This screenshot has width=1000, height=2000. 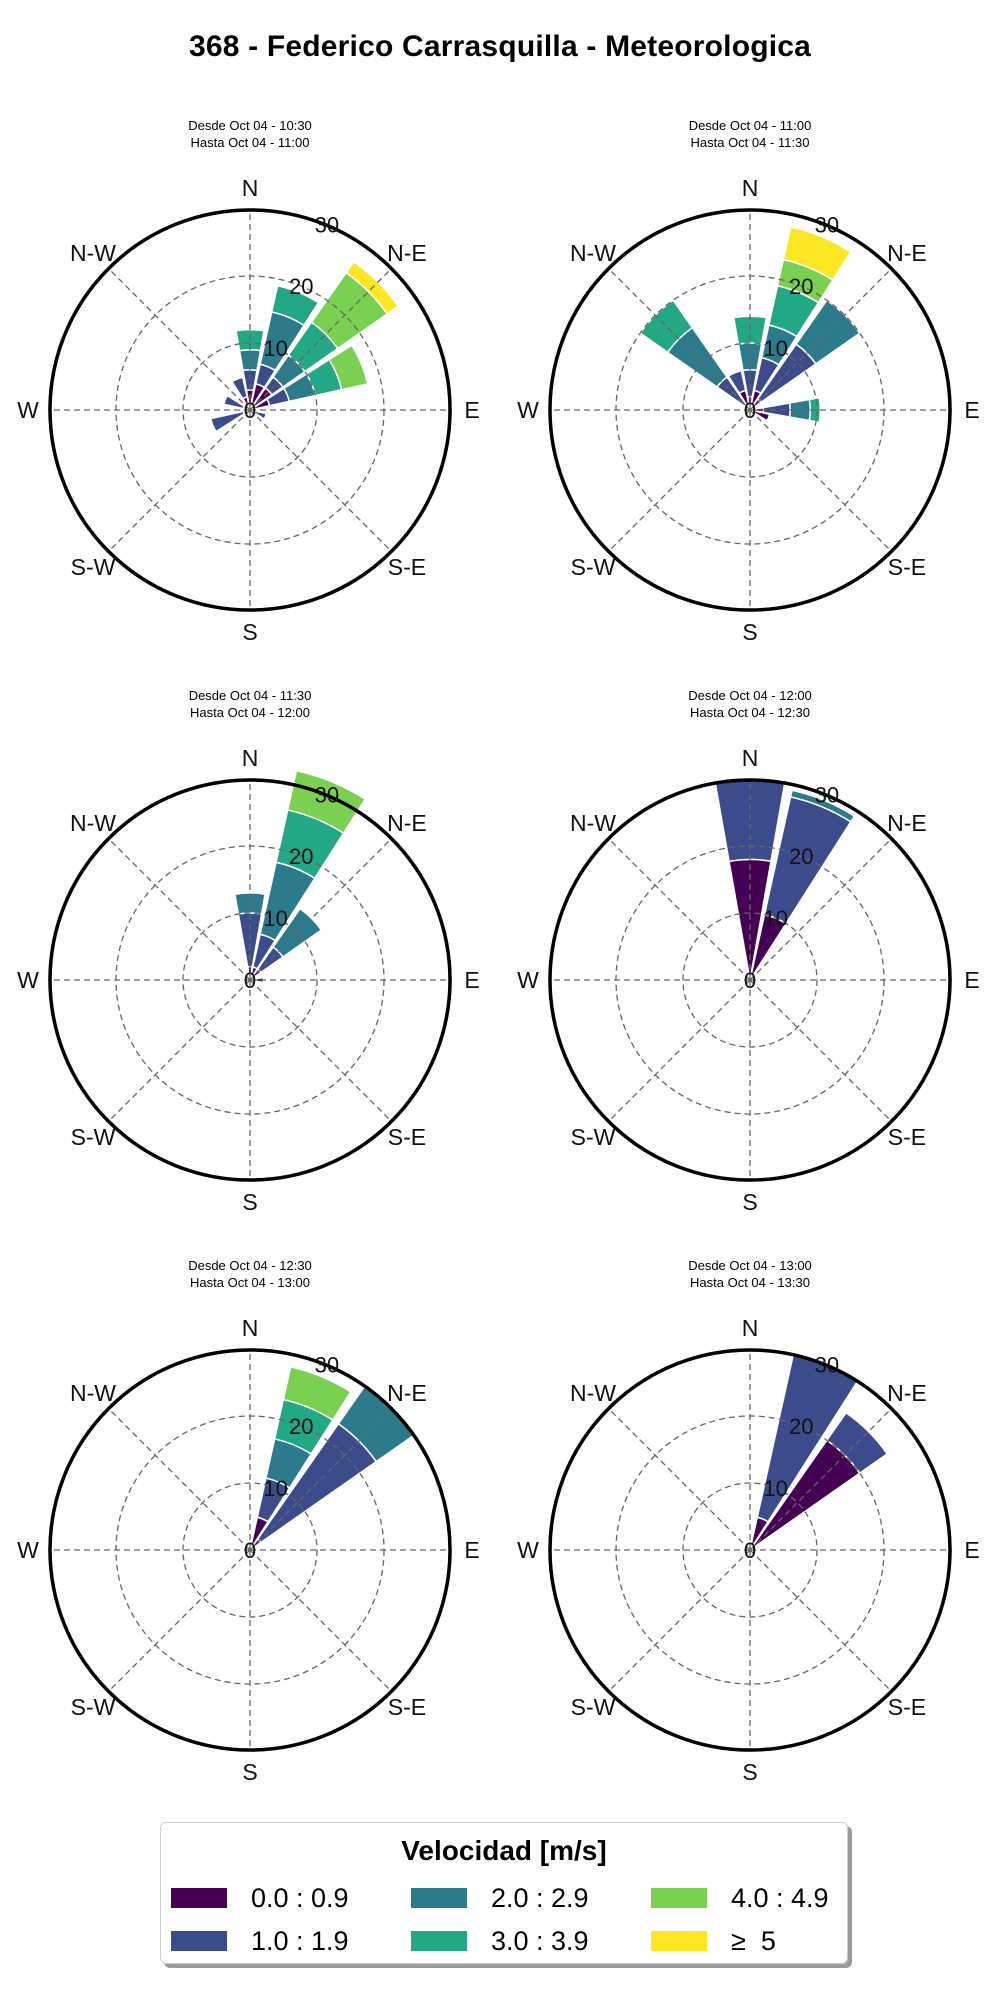 I want to click on legend-label: ≥ 5, so click(x=753, y=1940).